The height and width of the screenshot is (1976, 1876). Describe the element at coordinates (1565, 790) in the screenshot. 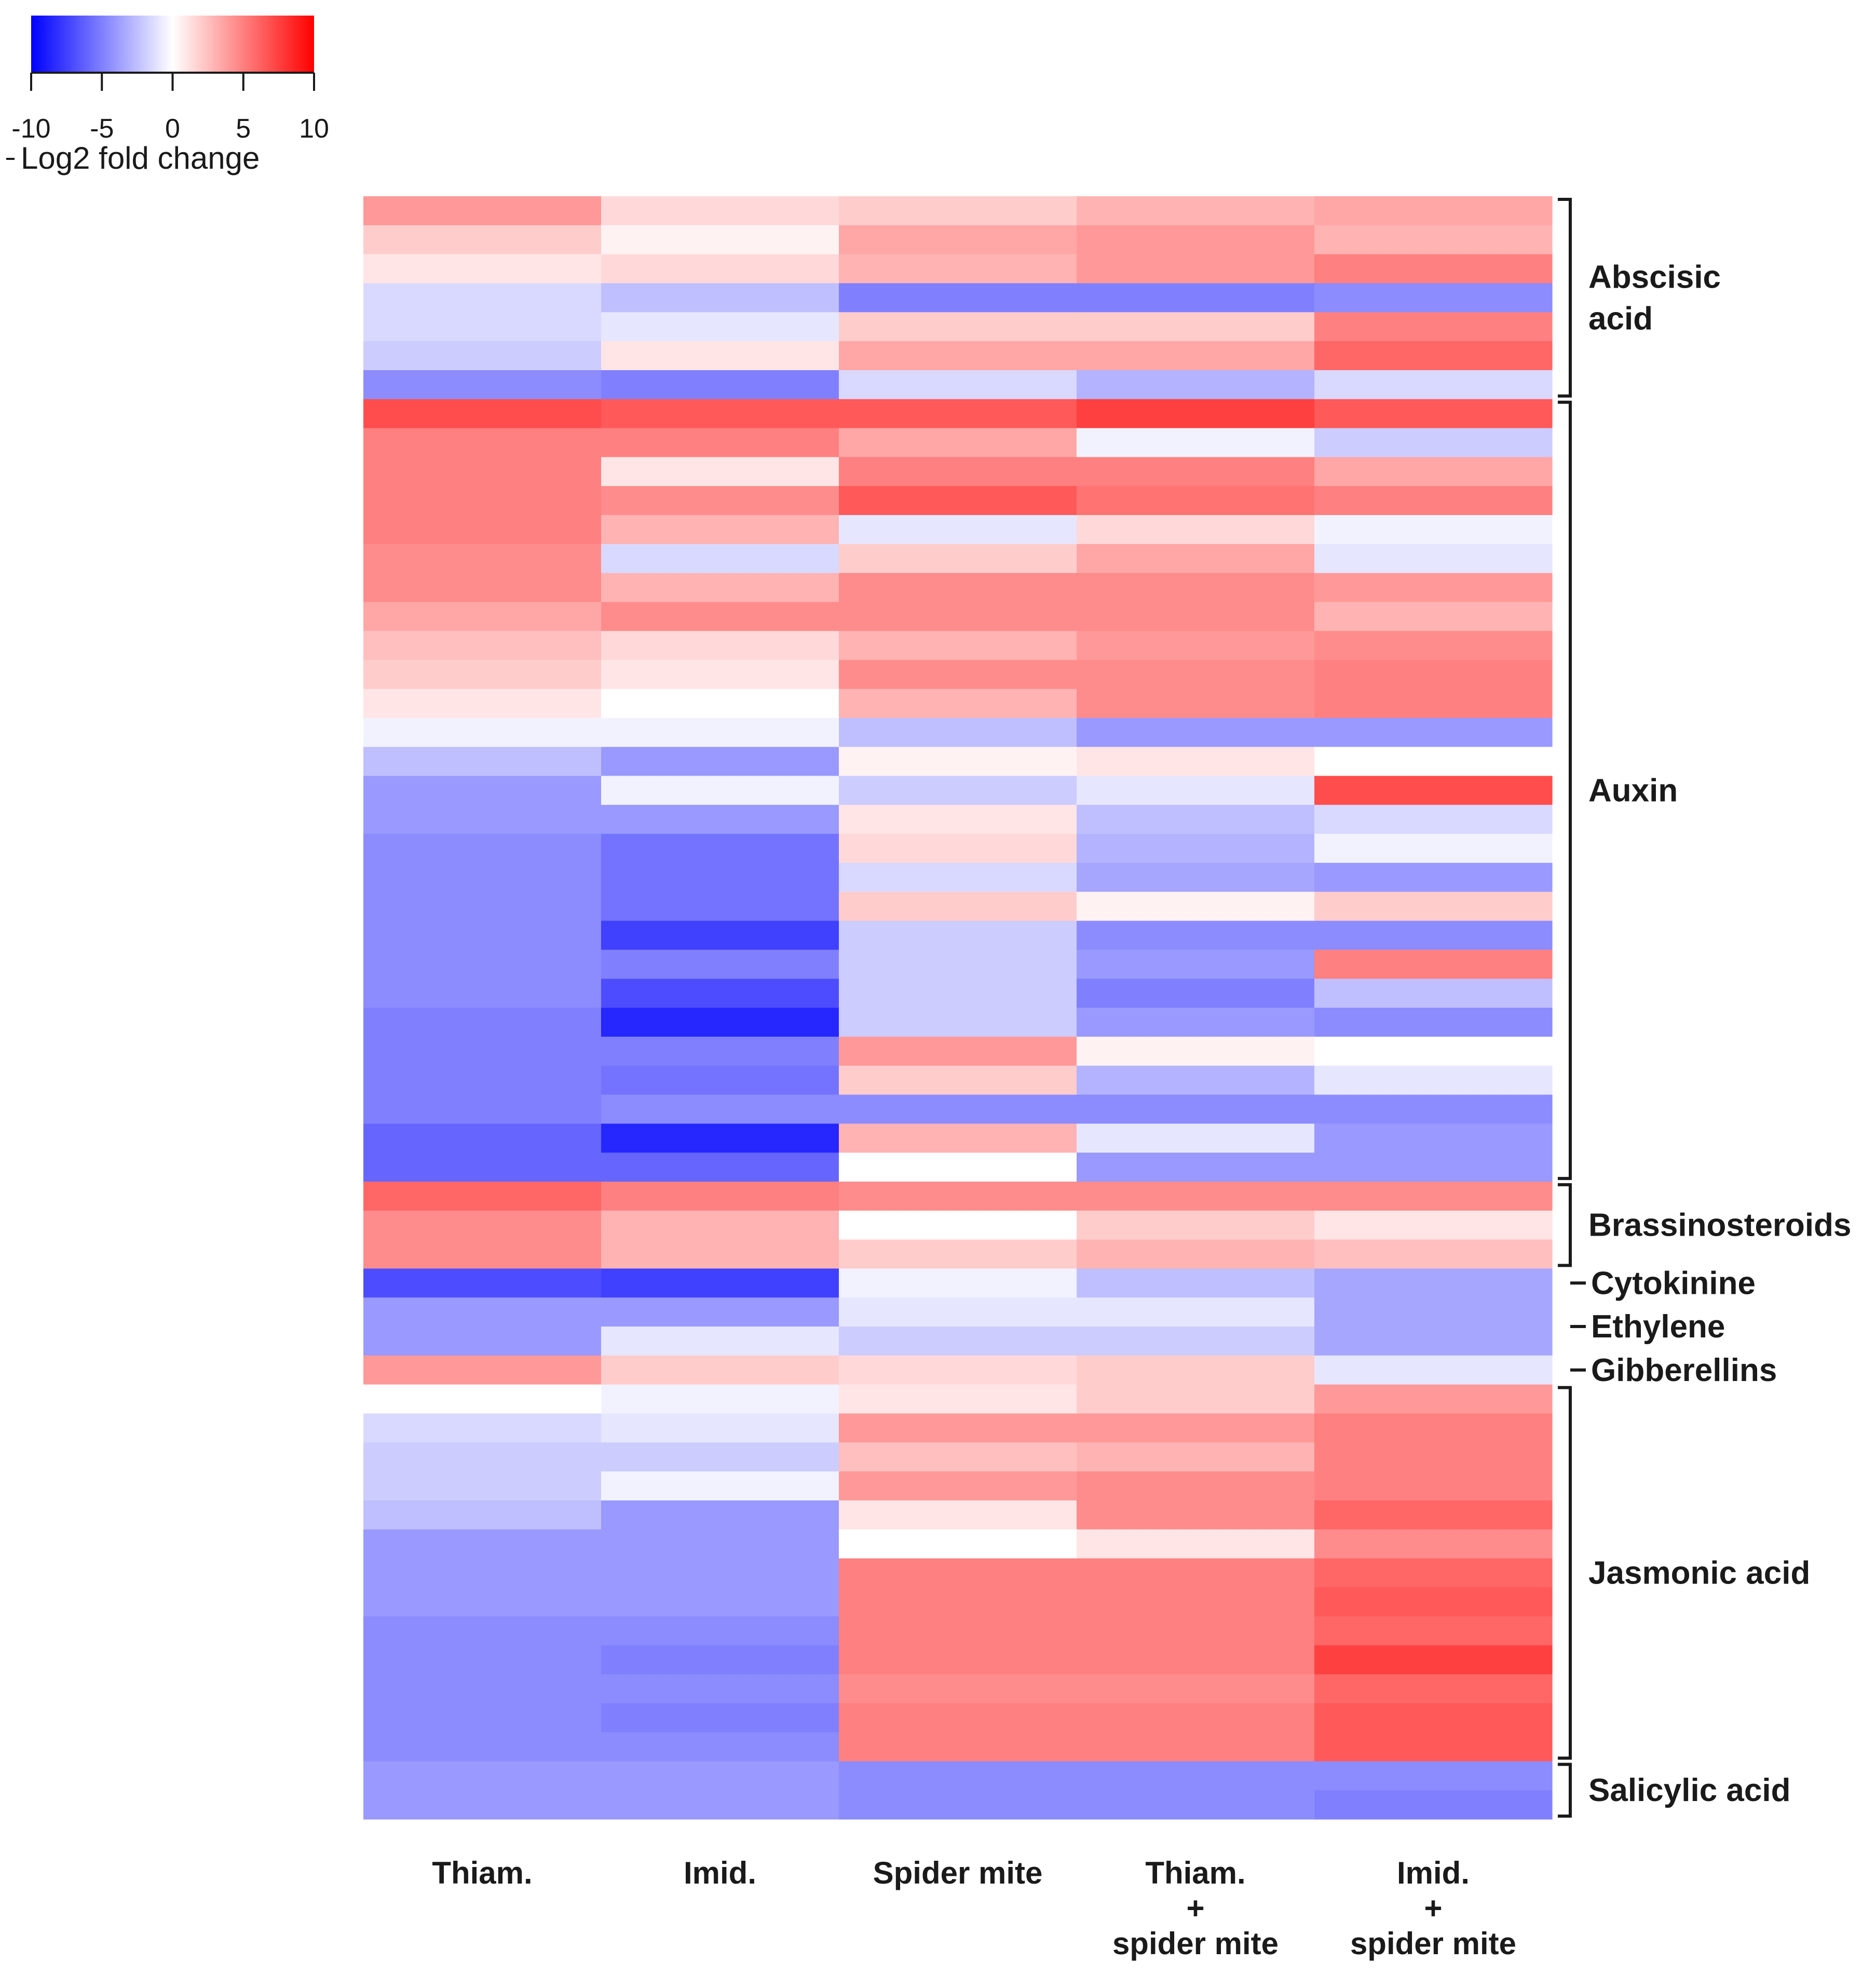

I see `group-bracket` at that location.